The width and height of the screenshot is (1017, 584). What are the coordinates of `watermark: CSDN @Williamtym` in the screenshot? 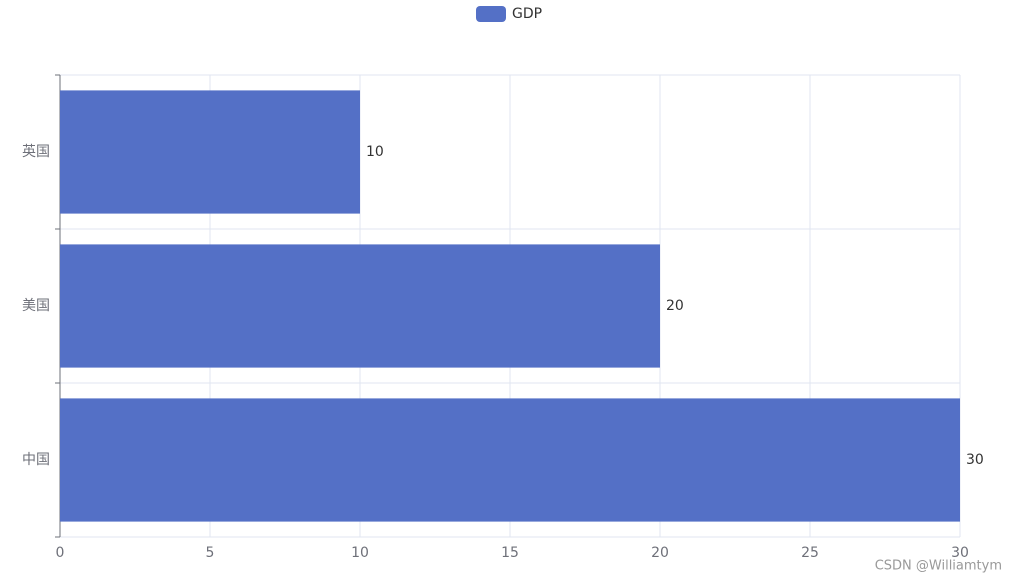 It's located at (938, 566).